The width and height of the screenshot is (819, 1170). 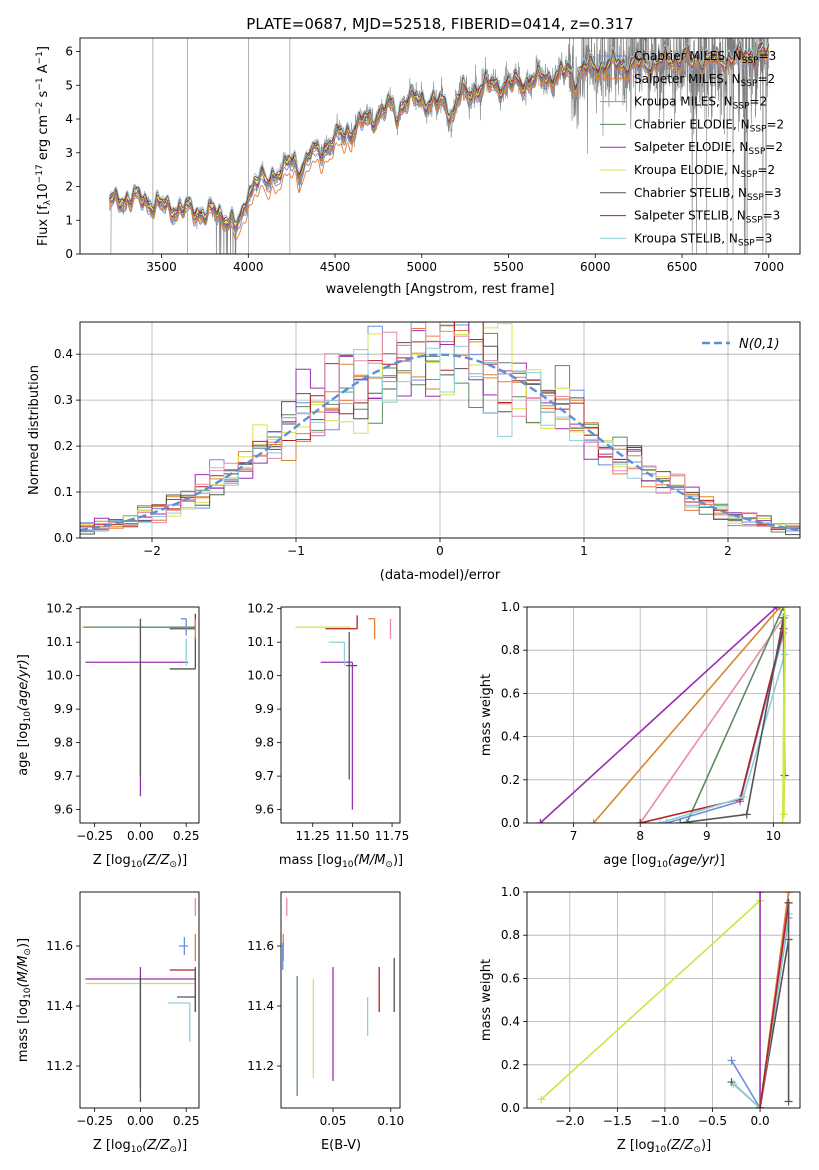 I want to click on y-tick-label: 1, so click(x=69, y=220).